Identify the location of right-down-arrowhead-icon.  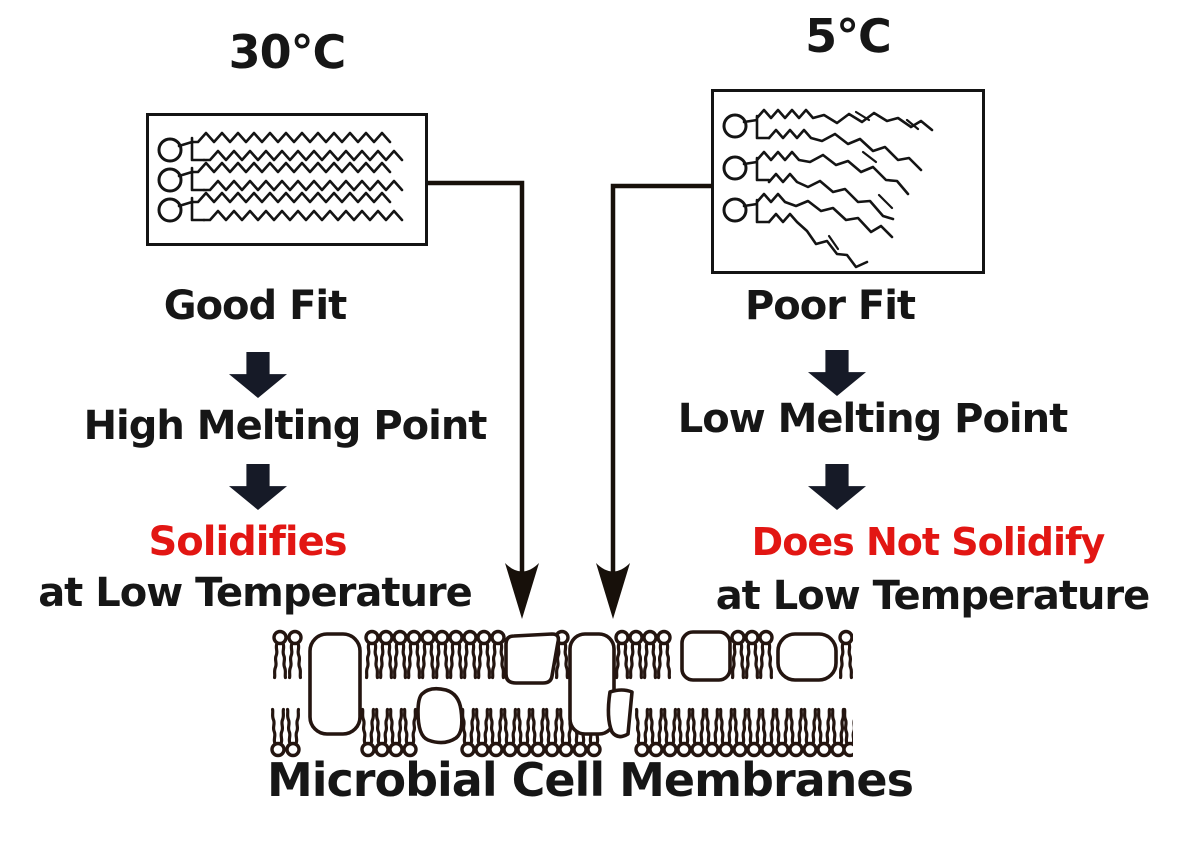
(613, 591).